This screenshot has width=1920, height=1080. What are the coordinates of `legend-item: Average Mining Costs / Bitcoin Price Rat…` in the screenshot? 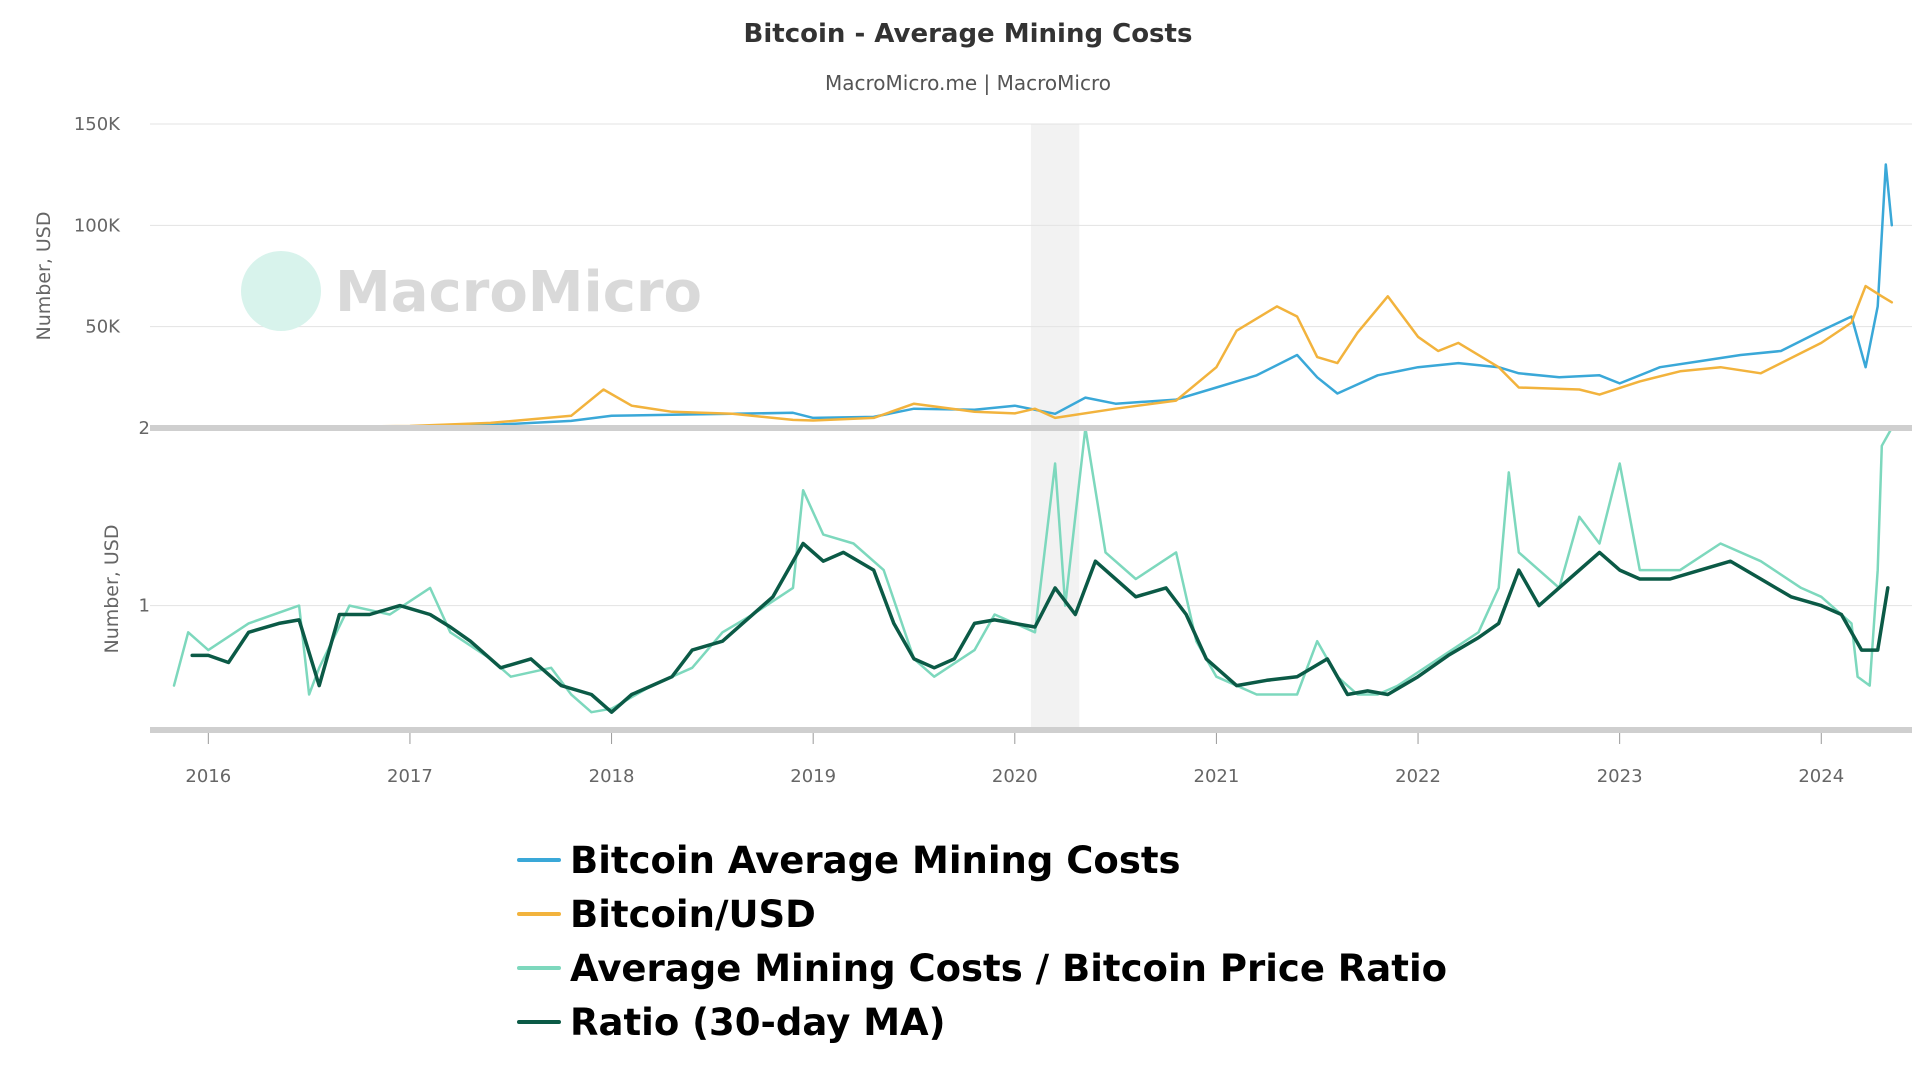 It's located at (982, 968).